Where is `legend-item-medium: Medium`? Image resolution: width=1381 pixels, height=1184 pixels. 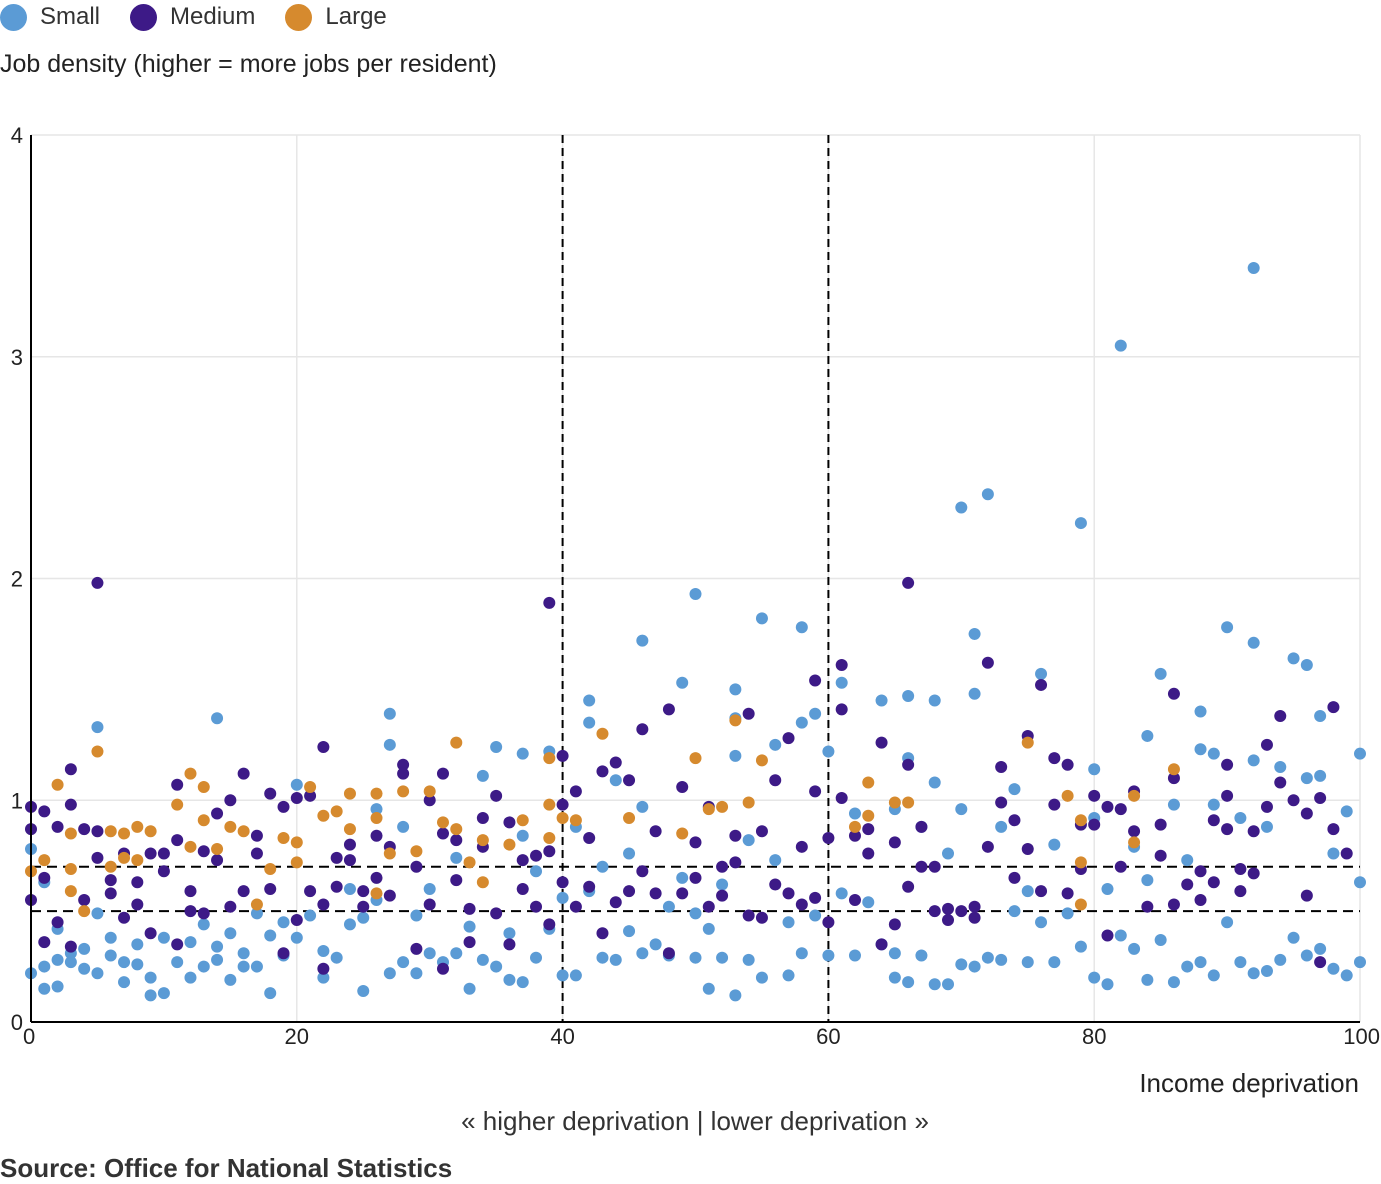 legend-item-medium: Medium is located at coordinates (192, 17).